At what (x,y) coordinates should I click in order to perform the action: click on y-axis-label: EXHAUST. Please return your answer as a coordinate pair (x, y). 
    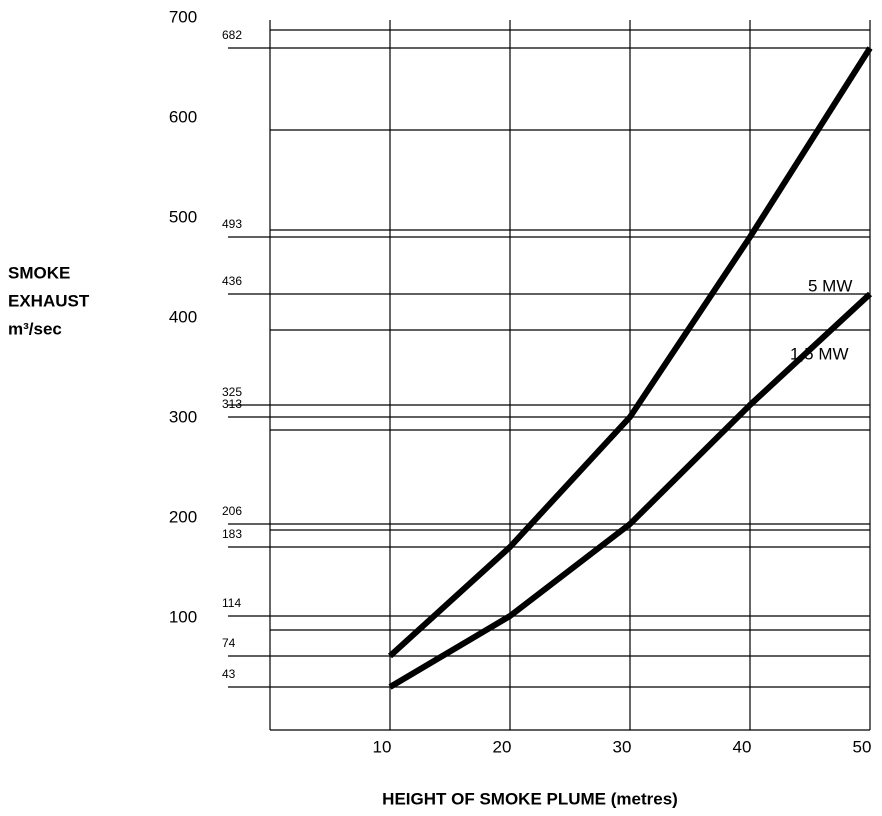
    Looking at the image, I should click on (49, 300).